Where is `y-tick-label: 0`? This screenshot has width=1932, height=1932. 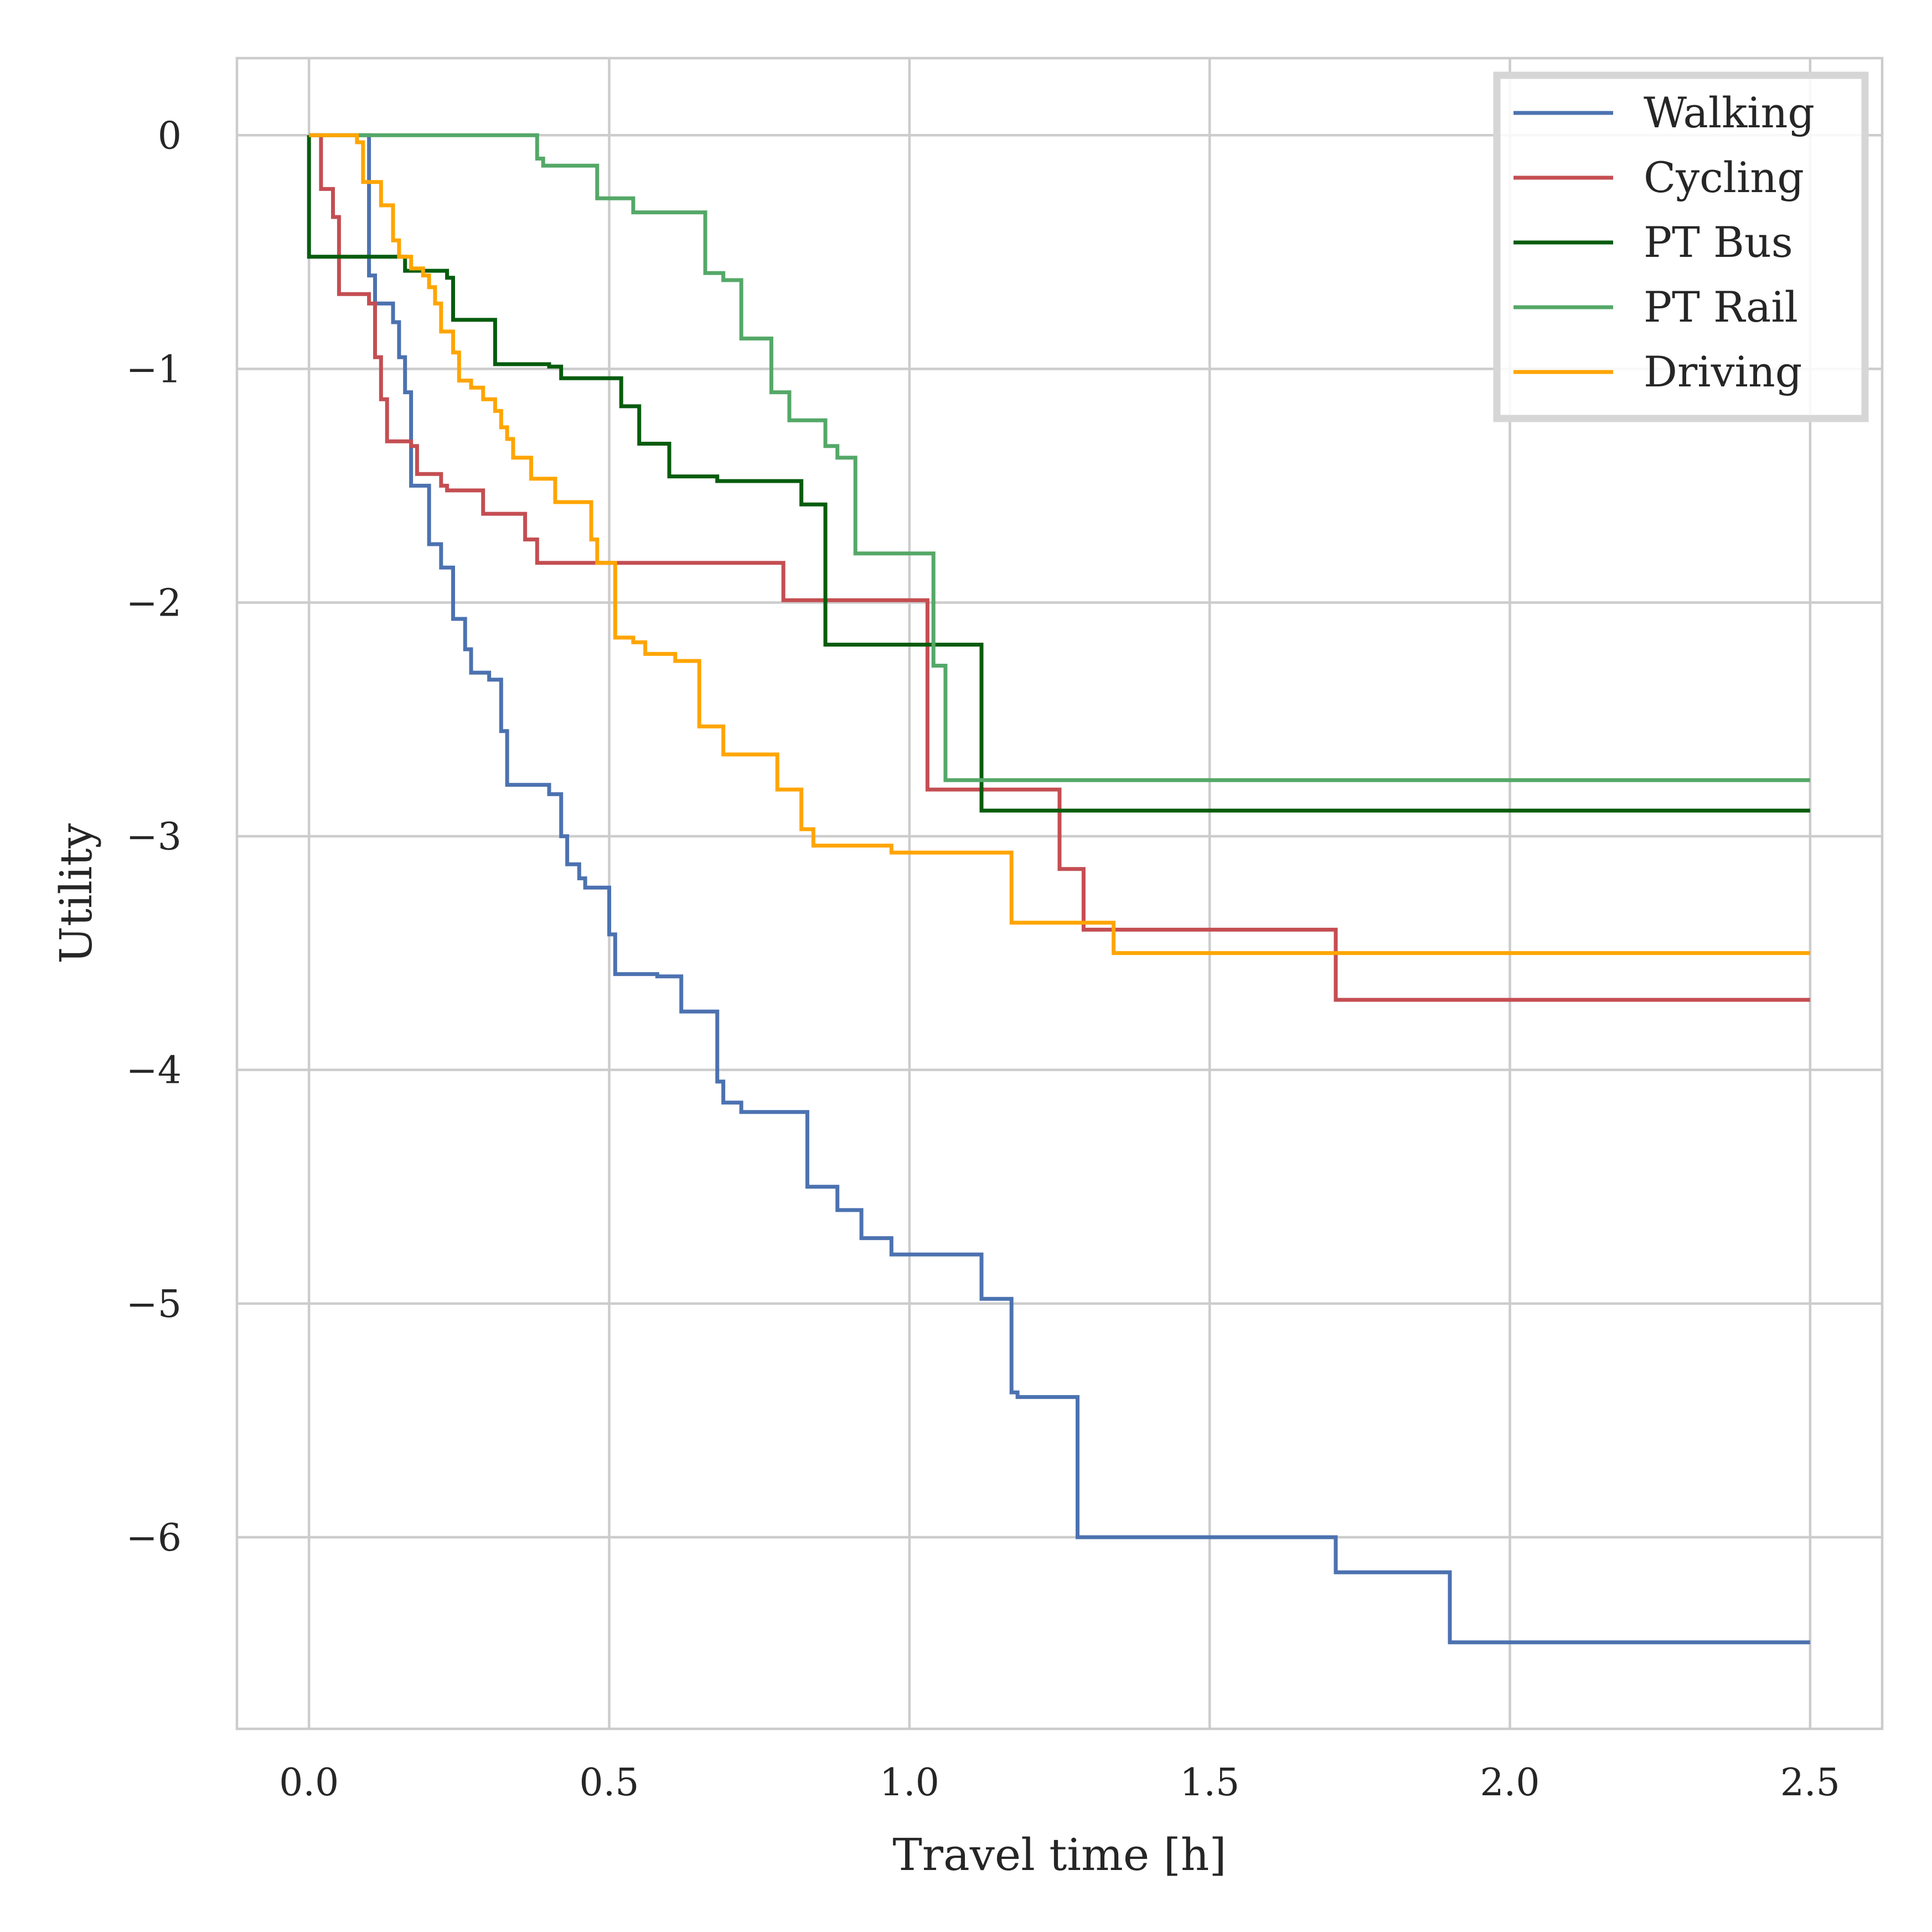
y-tick-label: 0 is located at coordinates (170, 136).